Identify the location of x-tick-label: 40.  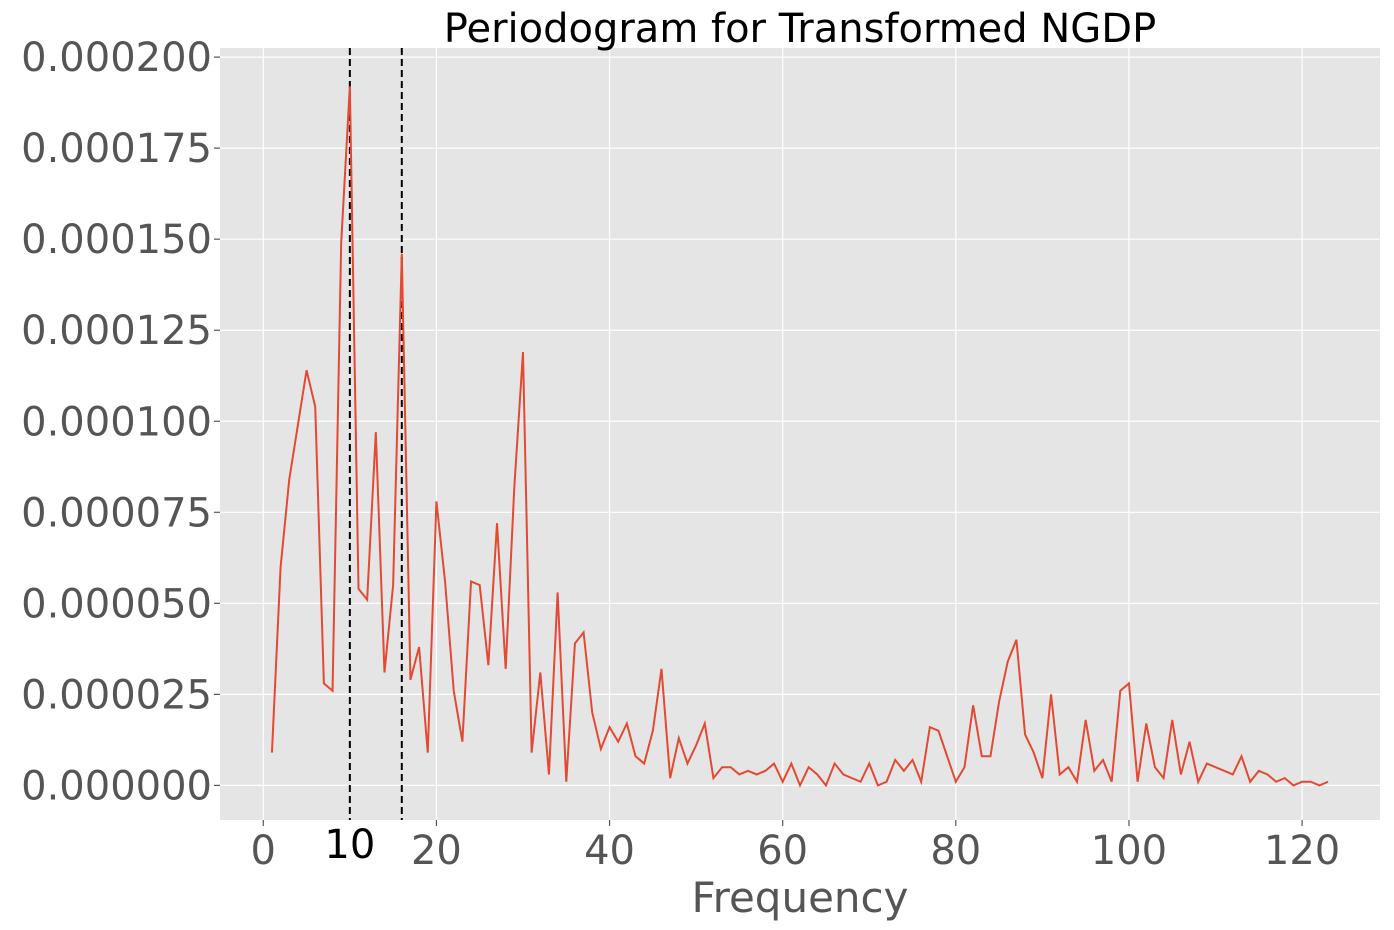
(609, 851).